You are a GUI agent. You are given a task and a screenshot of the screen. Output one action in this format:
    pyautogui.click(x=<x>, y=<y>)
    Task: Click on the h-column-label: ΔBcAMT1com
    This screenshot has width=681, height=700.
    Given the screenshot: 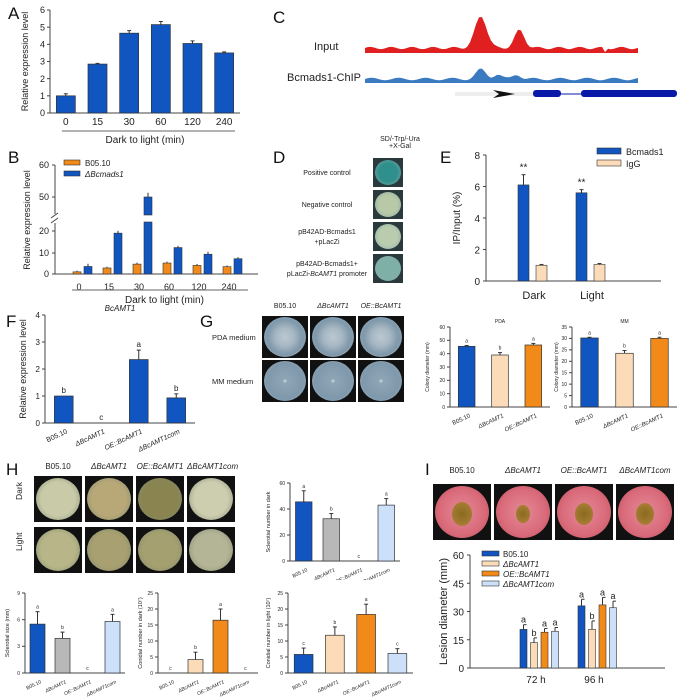 What is the action you would take?
    pyautogui.click(x=213, y=466)
    